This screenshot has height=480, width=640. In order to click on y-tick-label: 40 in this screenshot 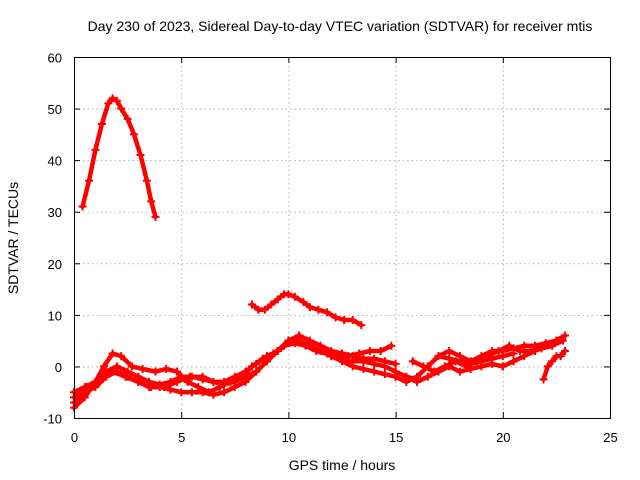, I will do `click(55, 161)`.